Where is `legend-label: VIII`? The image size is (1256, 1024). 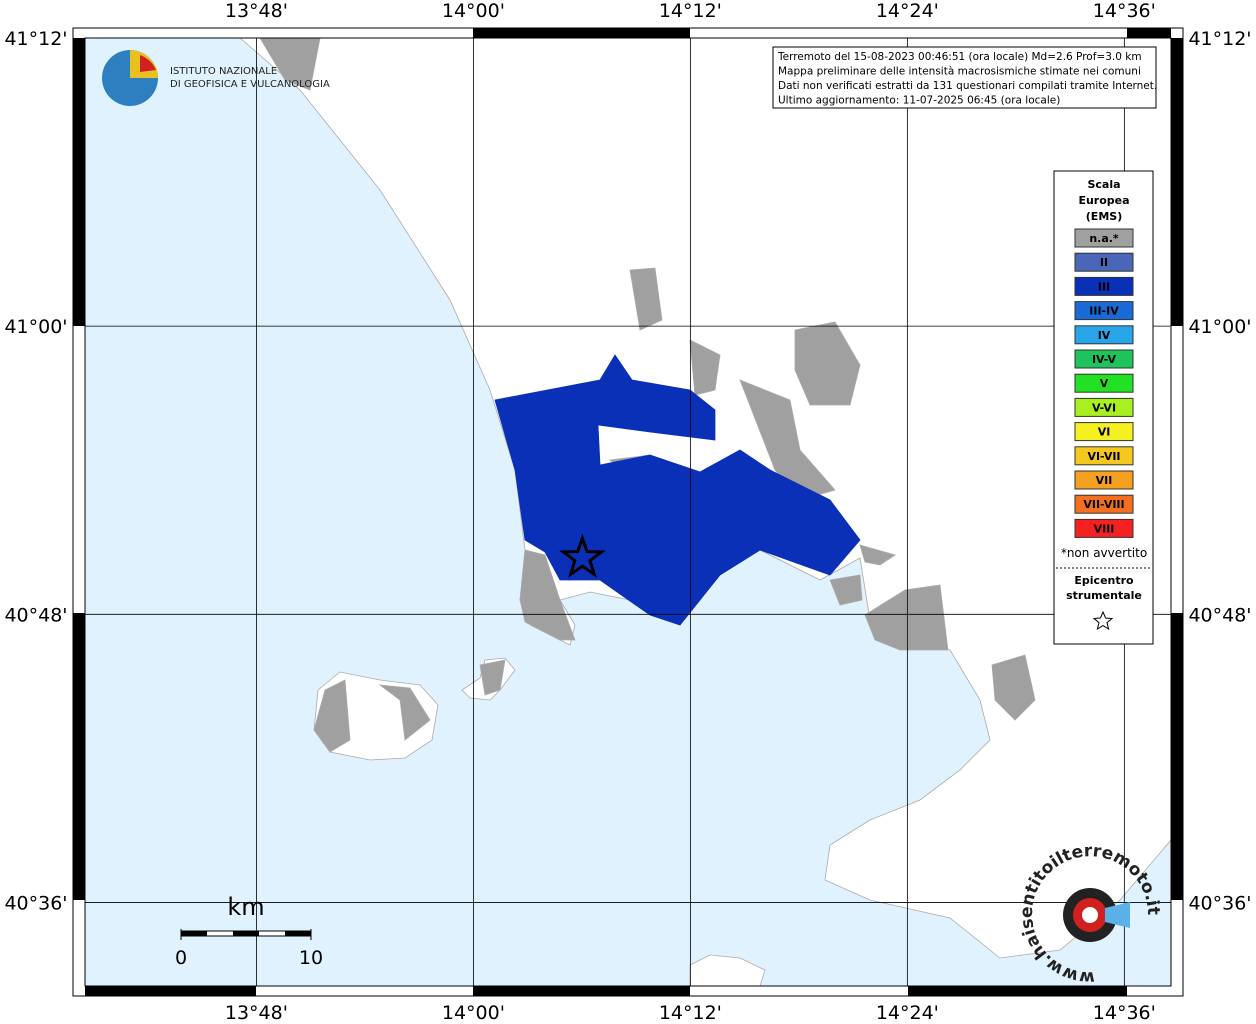 legend-label: VIII is located at coordinates (1104, 528).